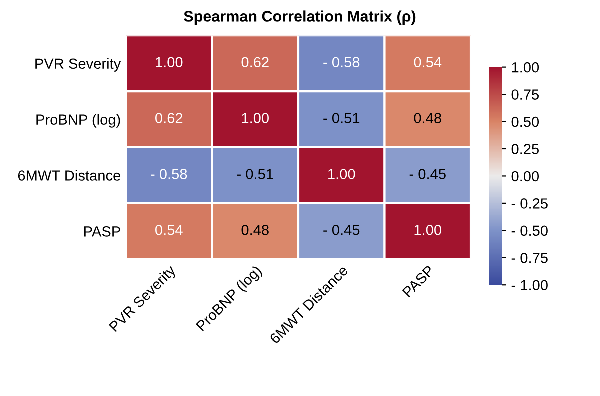 This screenshot has height=396, width=600. I want to click on y-tick-label: ProBNP (log), so click(78, 121).